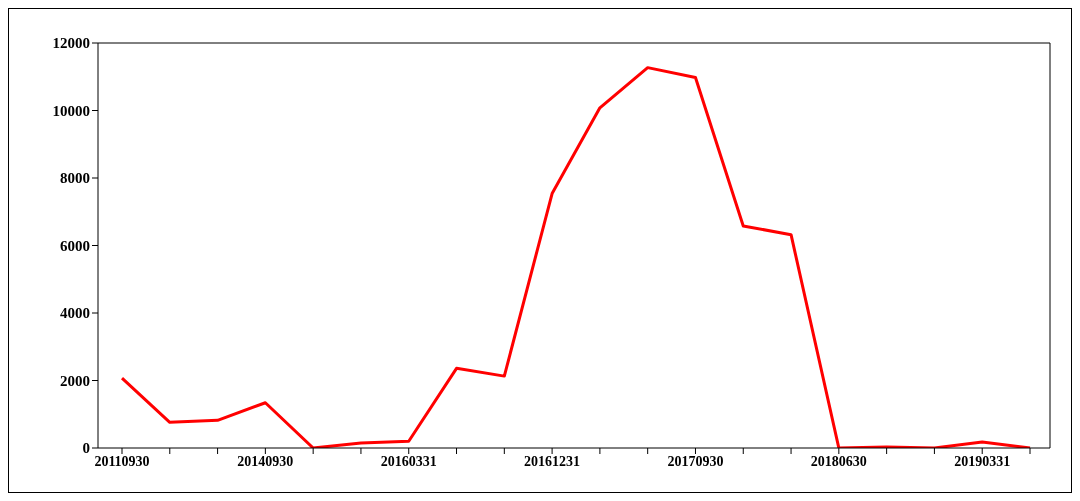 Image resolution: width=1080 pixels, height=501 pixels. Describe the element at coordinates (695, 461) in the screenshot. I see `x-tick-label: 20170930` at that location.